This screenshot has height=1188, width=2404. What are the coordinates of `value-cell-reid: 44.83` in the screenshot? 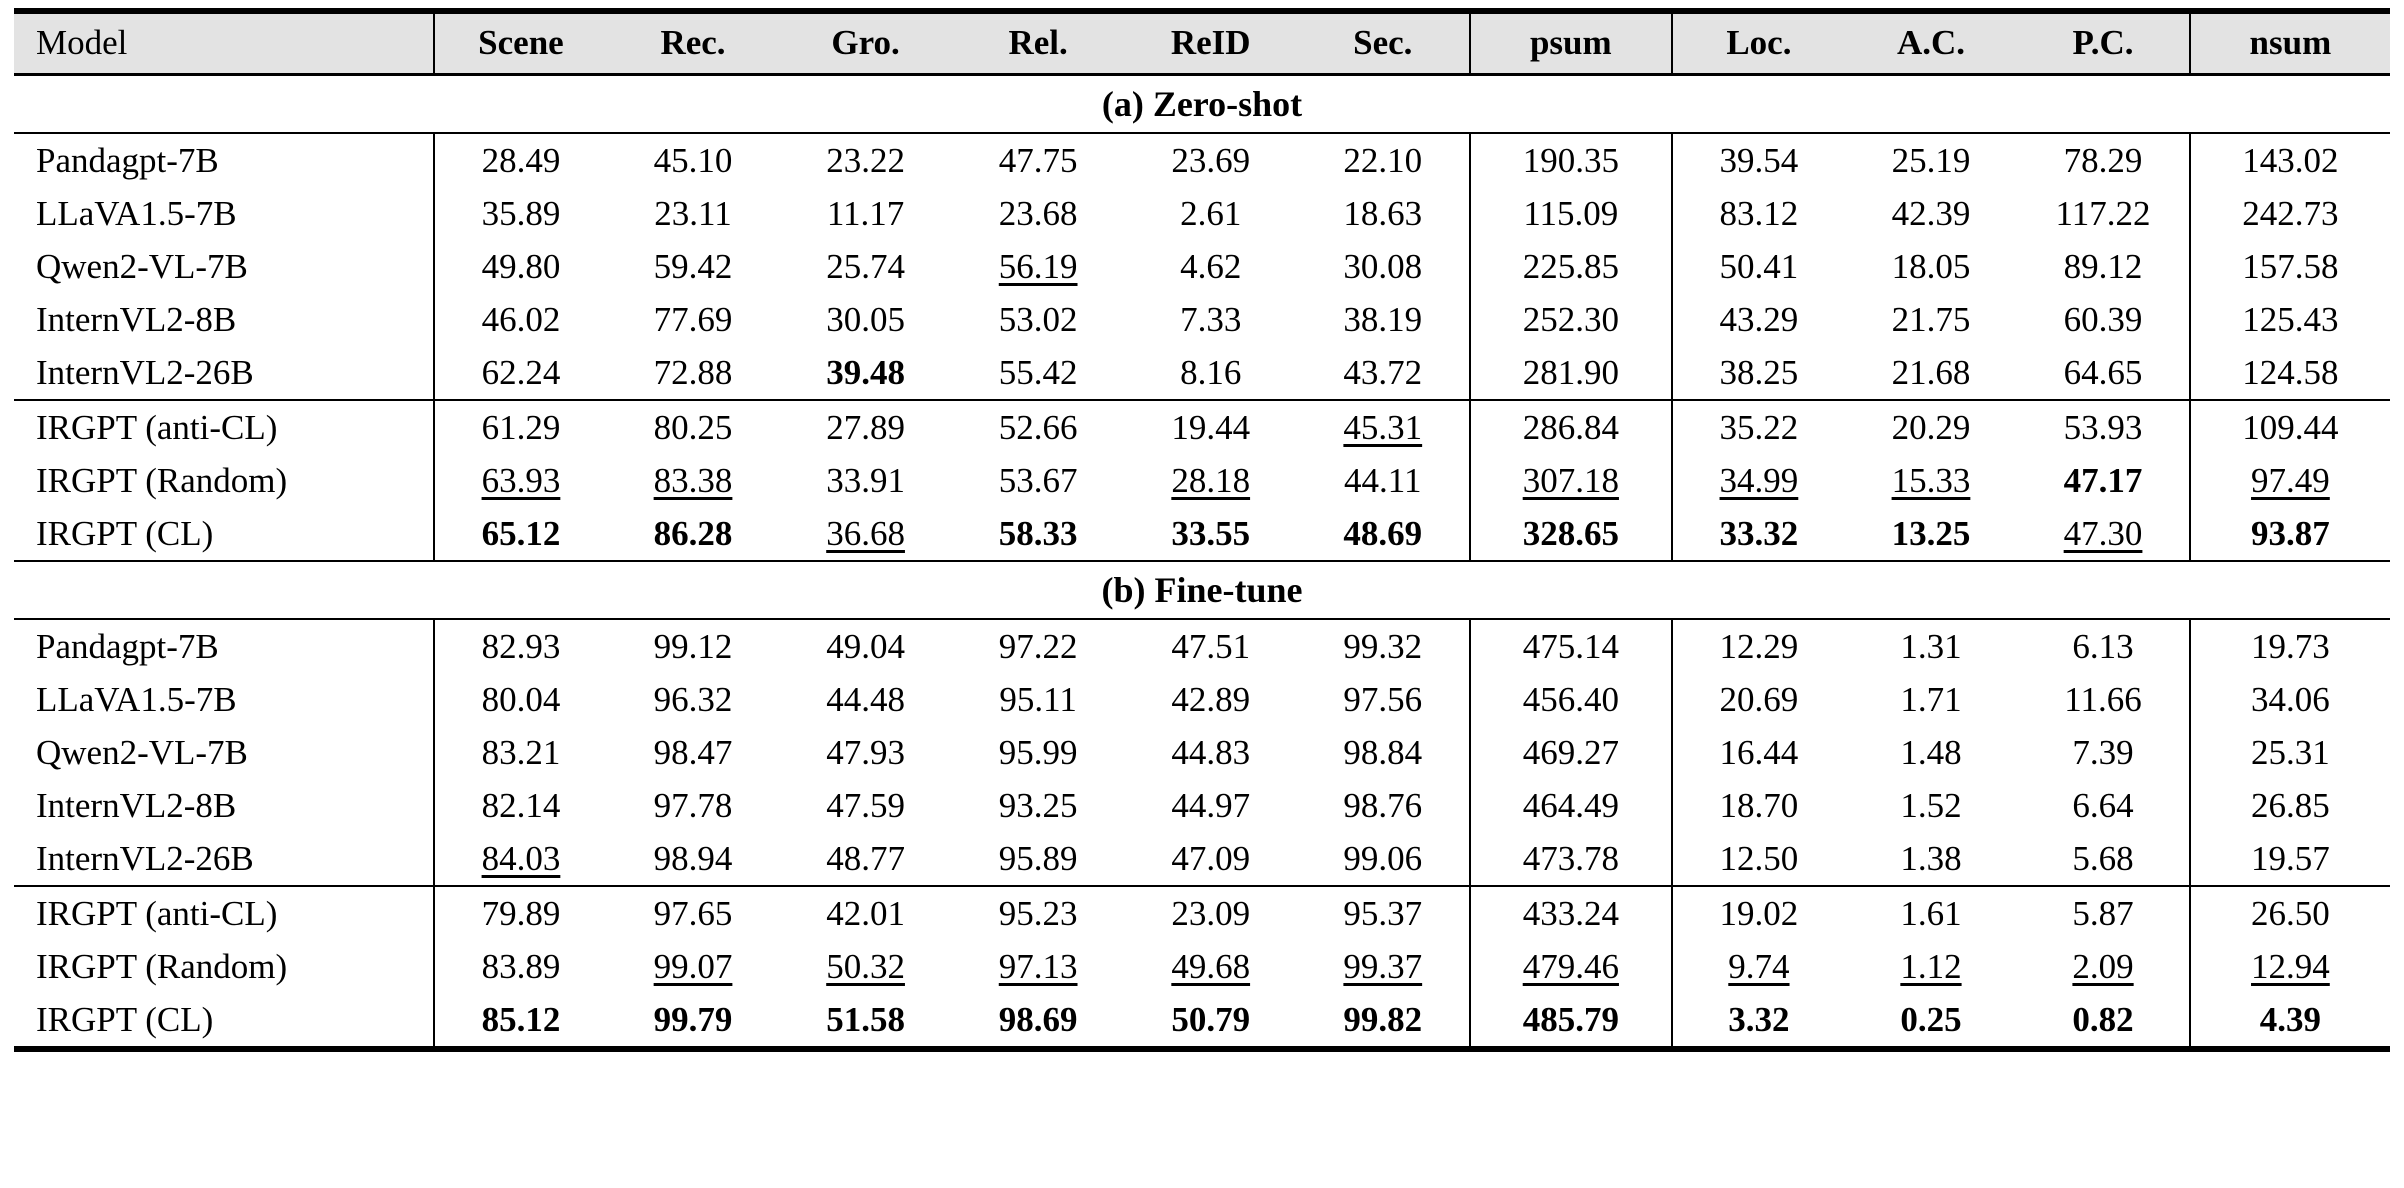 It's located at (1210, 752).